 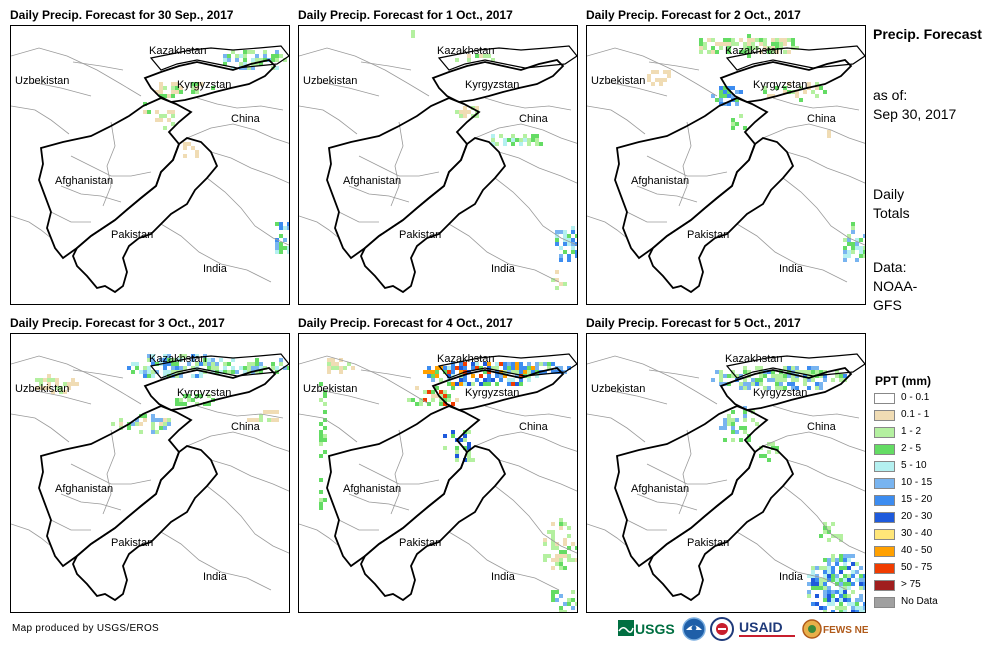 What do you see at coordinates (84, 181) in the screenshot?
I see `country-label-afghanistan: Afghanistan` at bounding box center [84, 181].